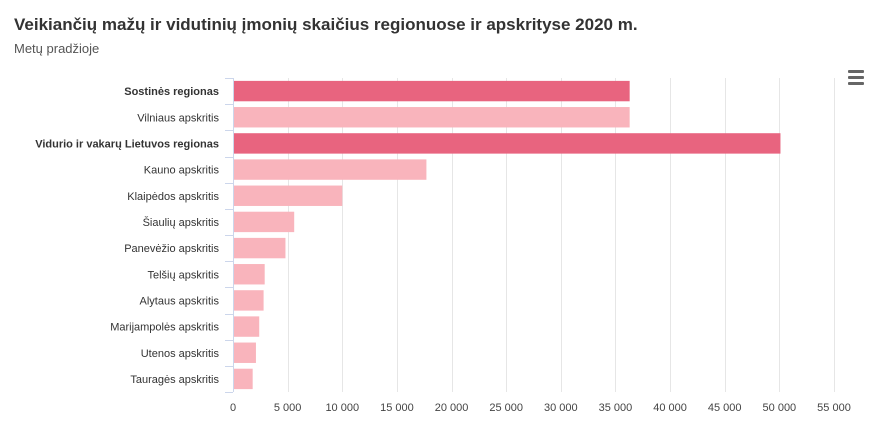 This screenshot has width=880, height=432. Describe the element at coordinates (173, 197) in the screenshot. I see `category-label: Klaipėdos apskritis` at that location.